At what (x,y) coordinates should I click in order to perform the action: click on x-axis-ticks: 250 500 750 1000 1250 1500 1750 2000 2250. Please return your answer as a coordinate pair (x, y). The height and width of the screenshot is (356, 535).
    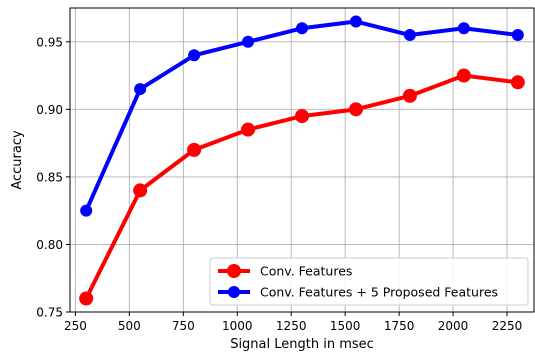
    Looking at the image, I should click on (293, 322).